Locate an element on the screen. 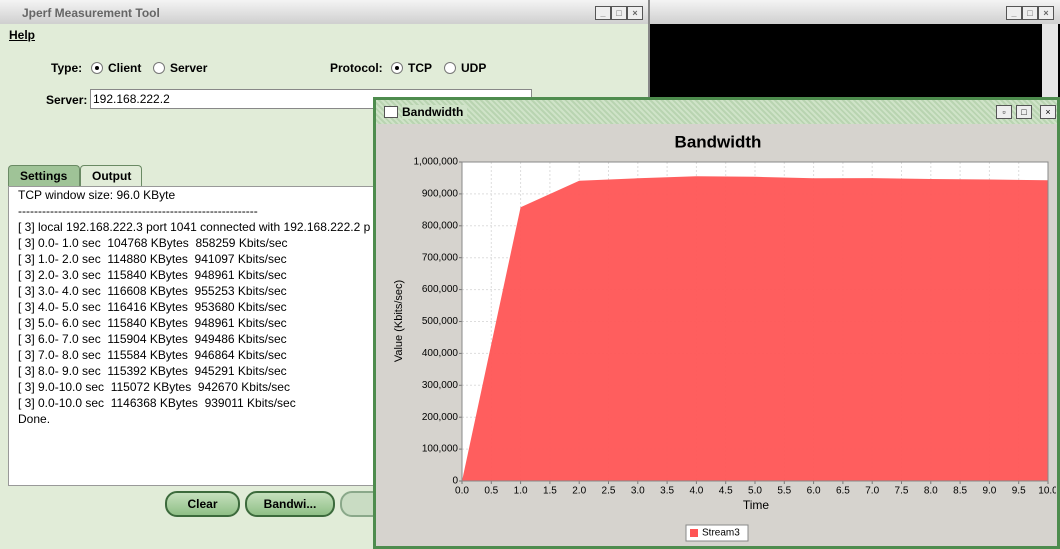 This screenshot has height=549, width=1060. settings-tab: Settings is located at coordinates (44, 175).